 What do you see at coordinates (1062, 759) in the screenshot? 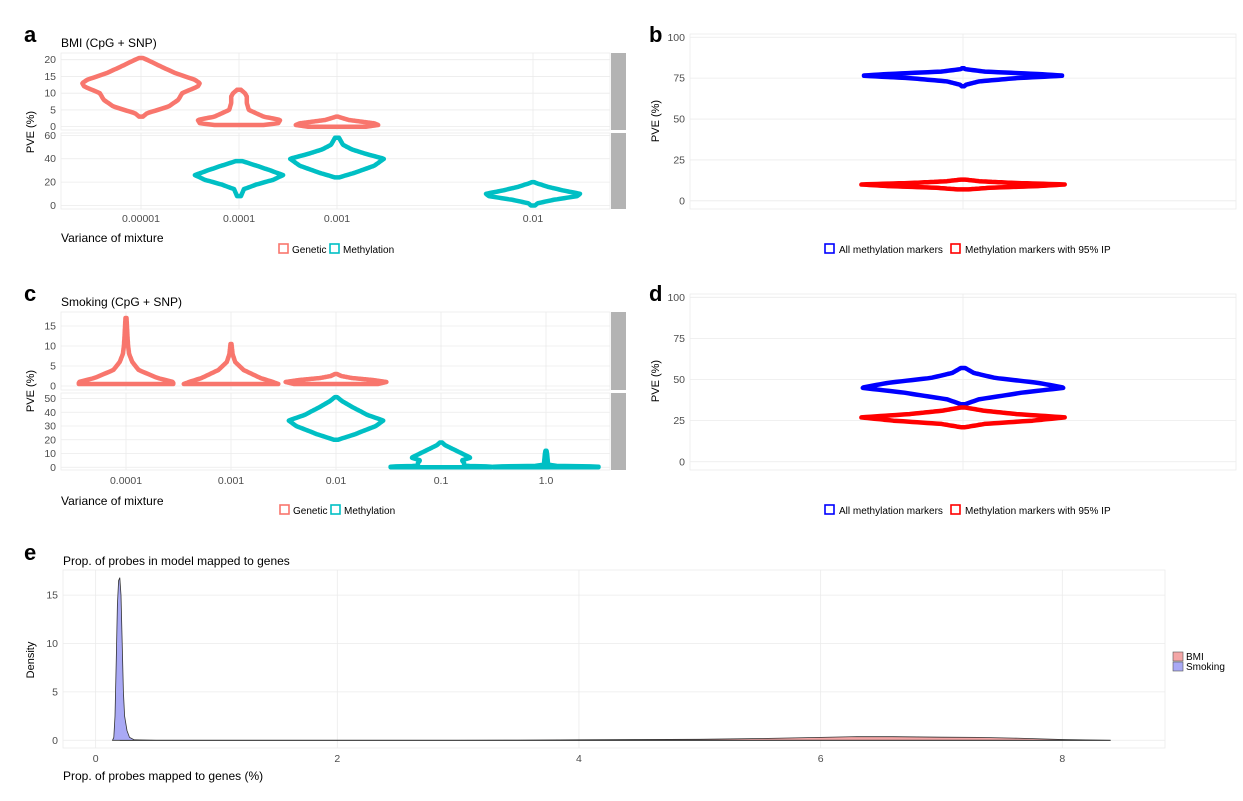
I see `x-tick-label: 8` at bounding box center [1062, 759].